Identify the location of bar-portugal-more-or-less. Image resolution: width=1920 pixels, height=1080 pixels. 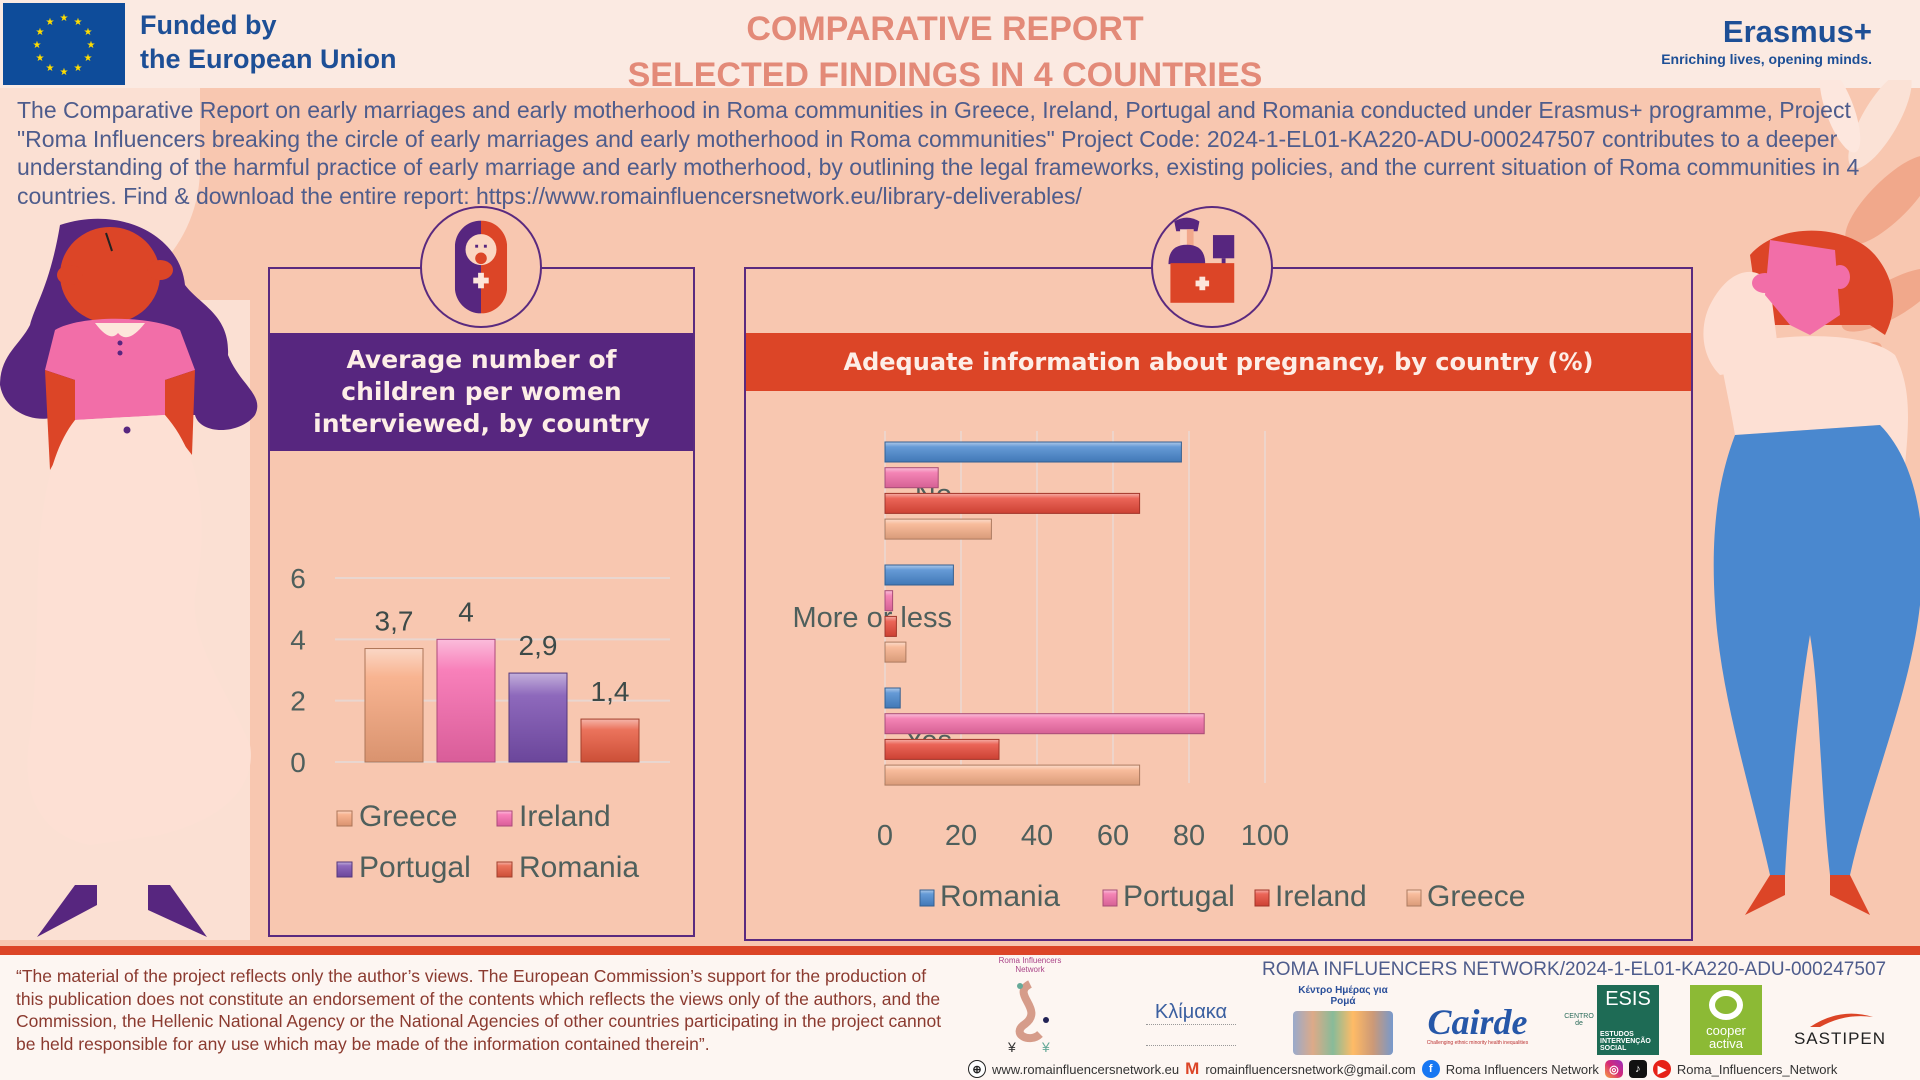
(889, 601).